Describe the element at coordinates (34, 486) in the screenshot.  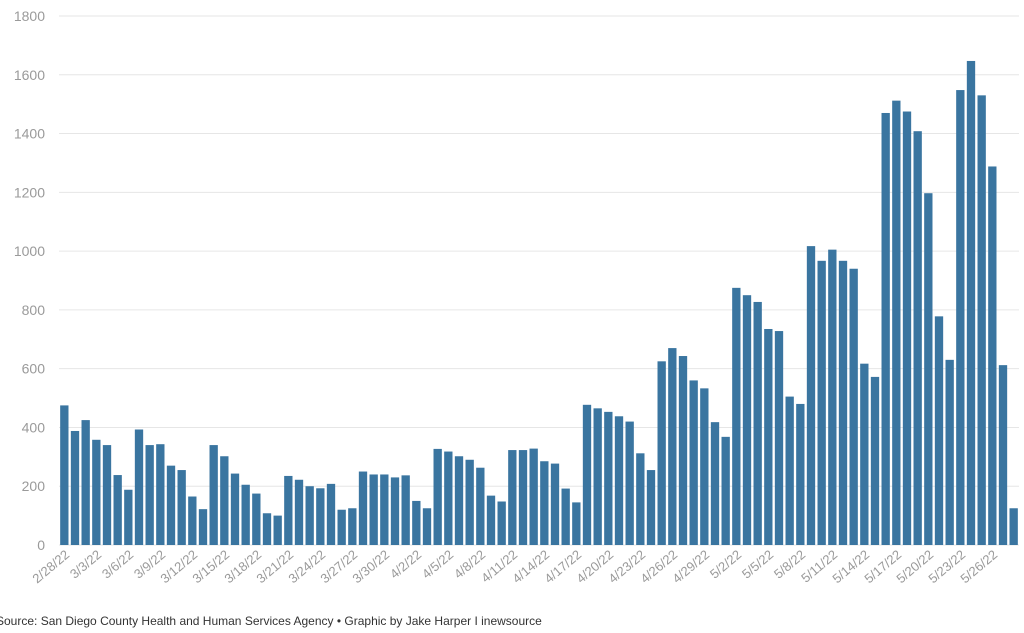
I see `y-tick-label: 200` at that location.